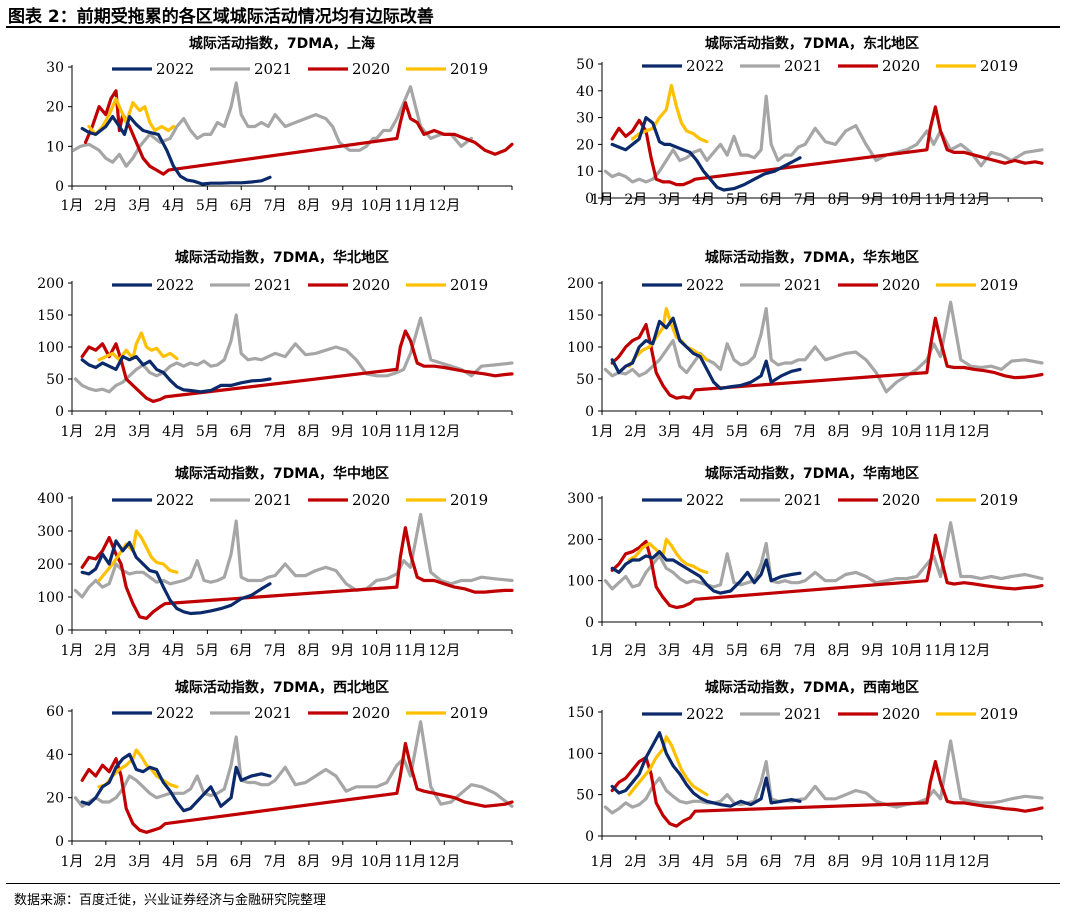 The width and height of the screenshot is (1080, 915). Describe the element at coordinates (55, 712) in the screenshot. I see `y-tick-label: 60` at that location.